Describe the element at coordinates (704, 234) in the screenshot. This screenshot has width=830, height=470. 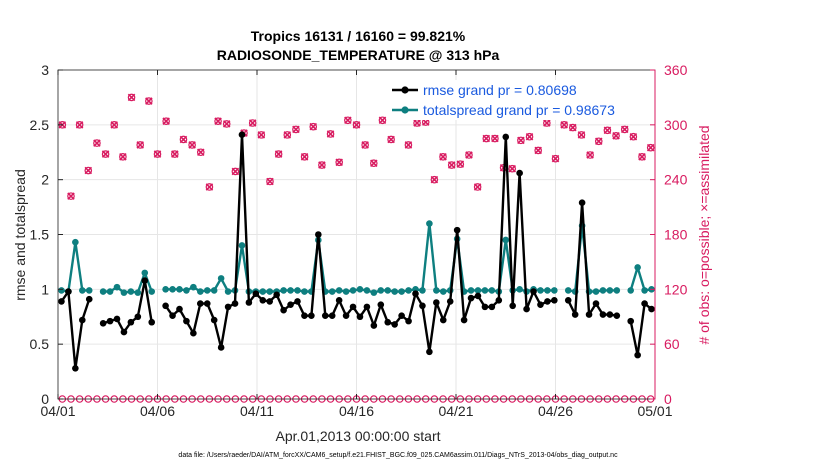
I see `y-axis-right-label: # of obs: o=possible; ×=assimilated` at that location.